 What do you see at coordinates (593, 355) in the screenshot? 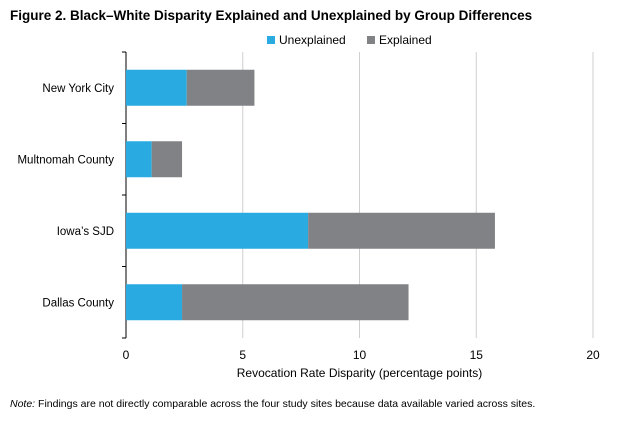
I see `x-tick-label-4: 20` at bounding box center [593, 355].